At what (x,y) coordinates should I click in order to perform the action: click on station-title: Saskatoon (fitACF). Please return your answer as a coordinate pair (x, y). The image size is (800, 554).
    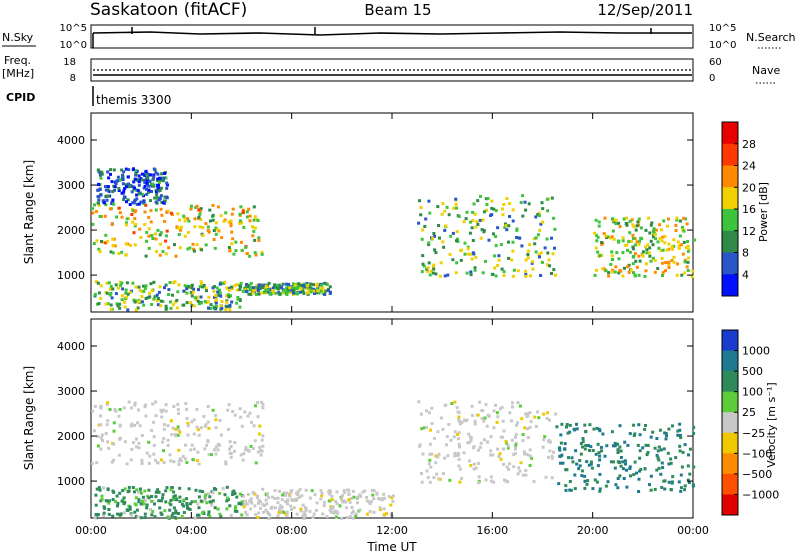
    Looking at the image, I should click on (168, 10).